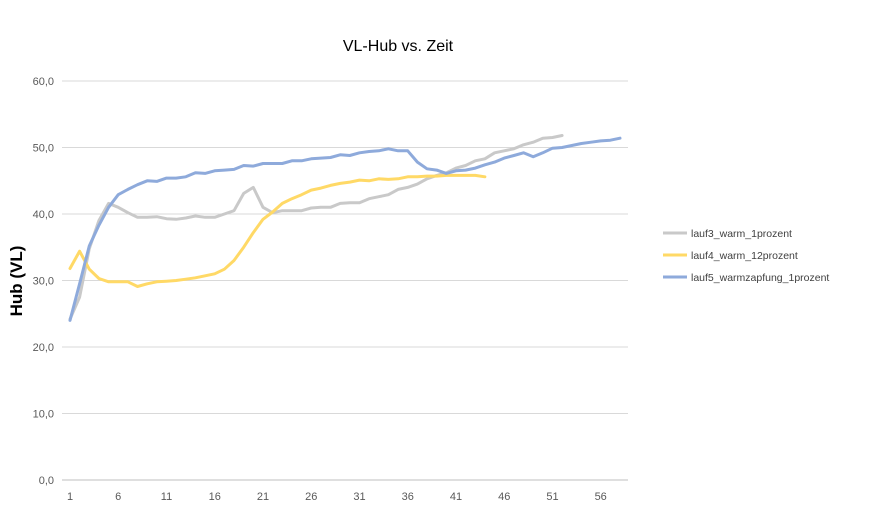 This screenshot has width=887, height=508. Describe the element at coordinates (118, 497) in the screenshot. I see `x-tick-label: 6` at that location.